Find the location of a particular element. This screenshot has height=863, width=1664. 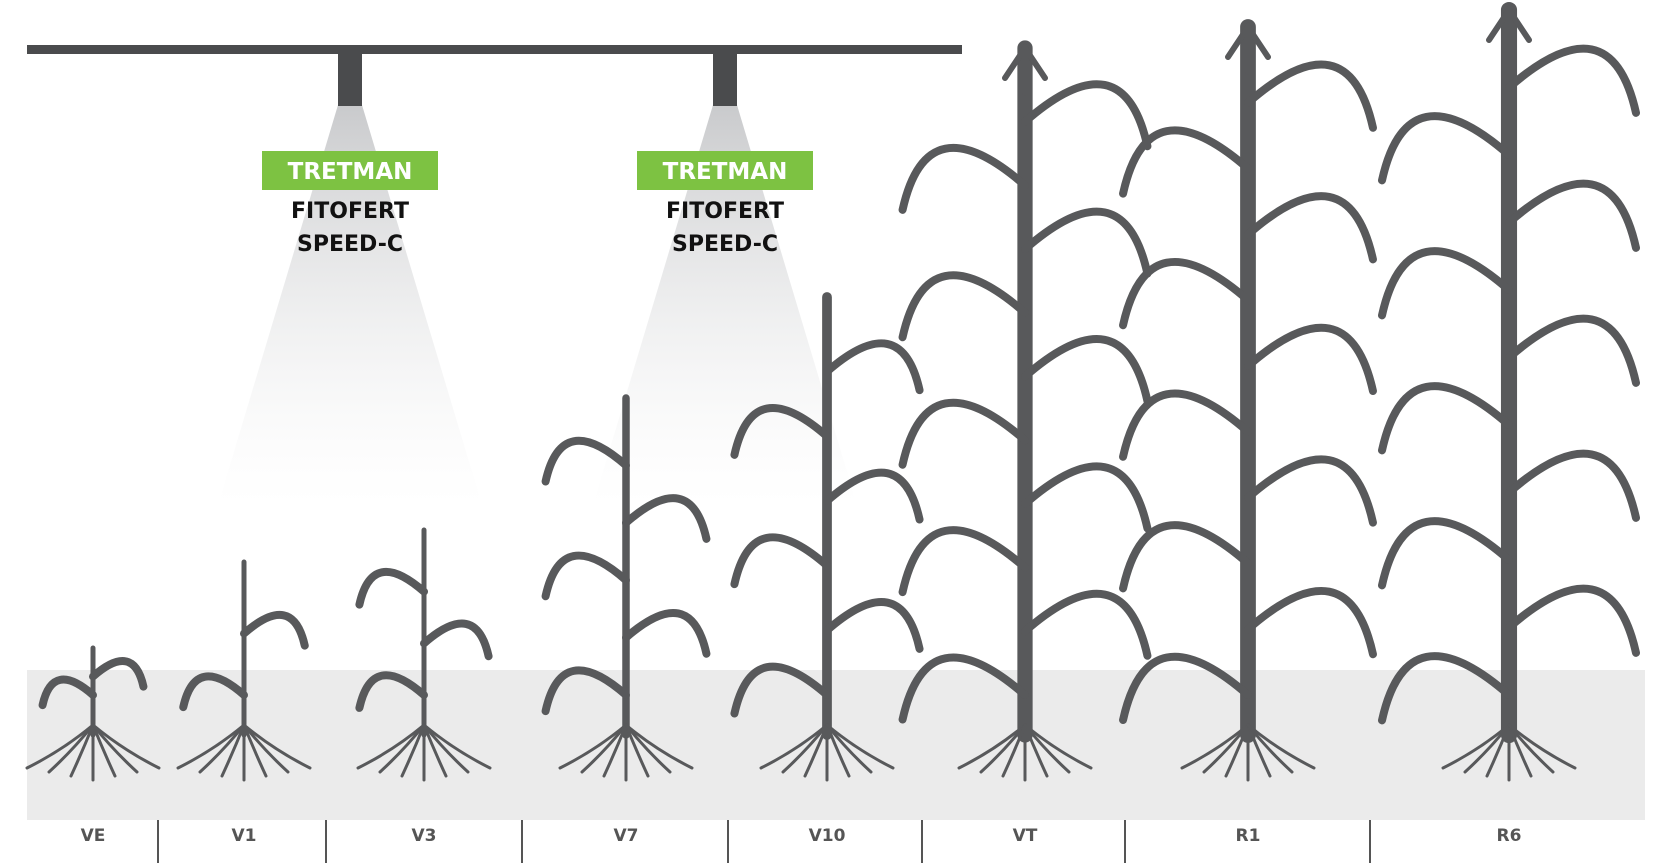

stage-label: R1 is located at coordinates (1248, 836).